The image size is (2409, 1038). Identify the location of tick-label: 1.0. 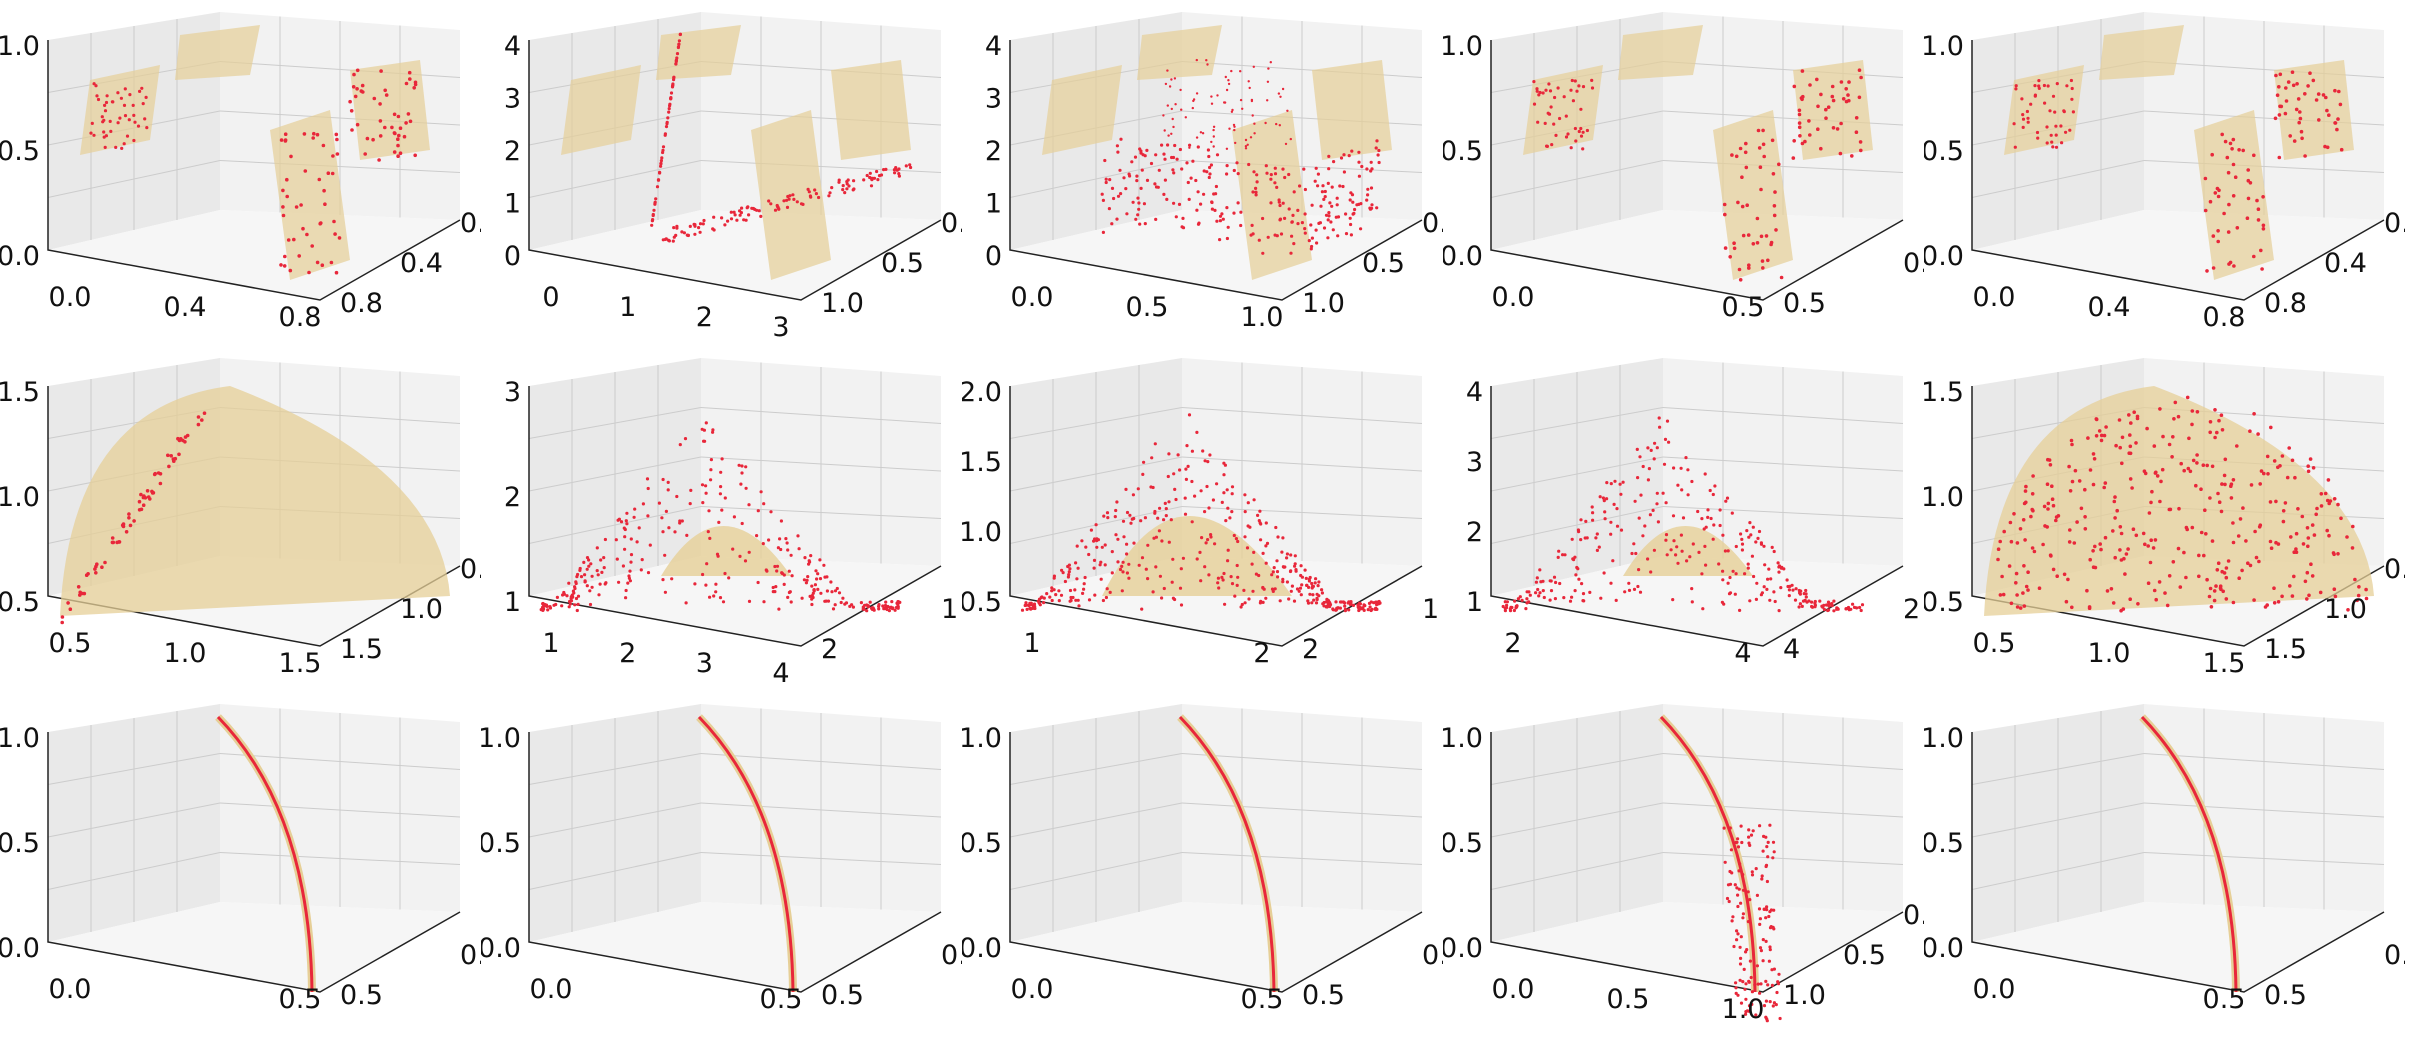
(982, 738).